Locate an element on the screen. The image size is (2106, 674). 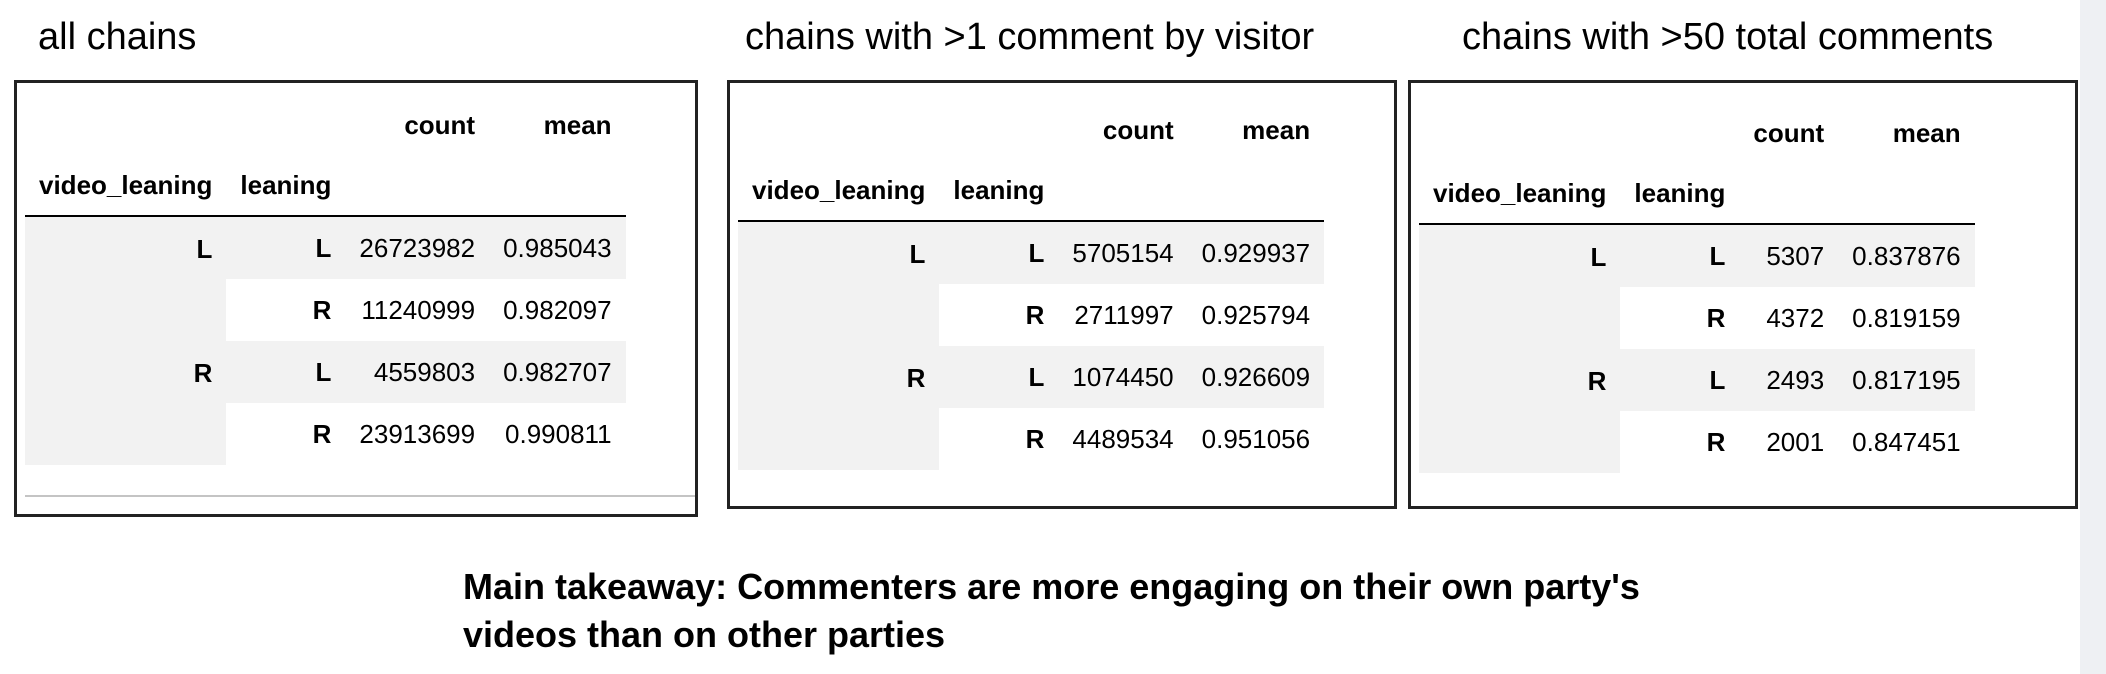
table-row: L L 26723982 0.985043 is located at coordinates (325, 278).